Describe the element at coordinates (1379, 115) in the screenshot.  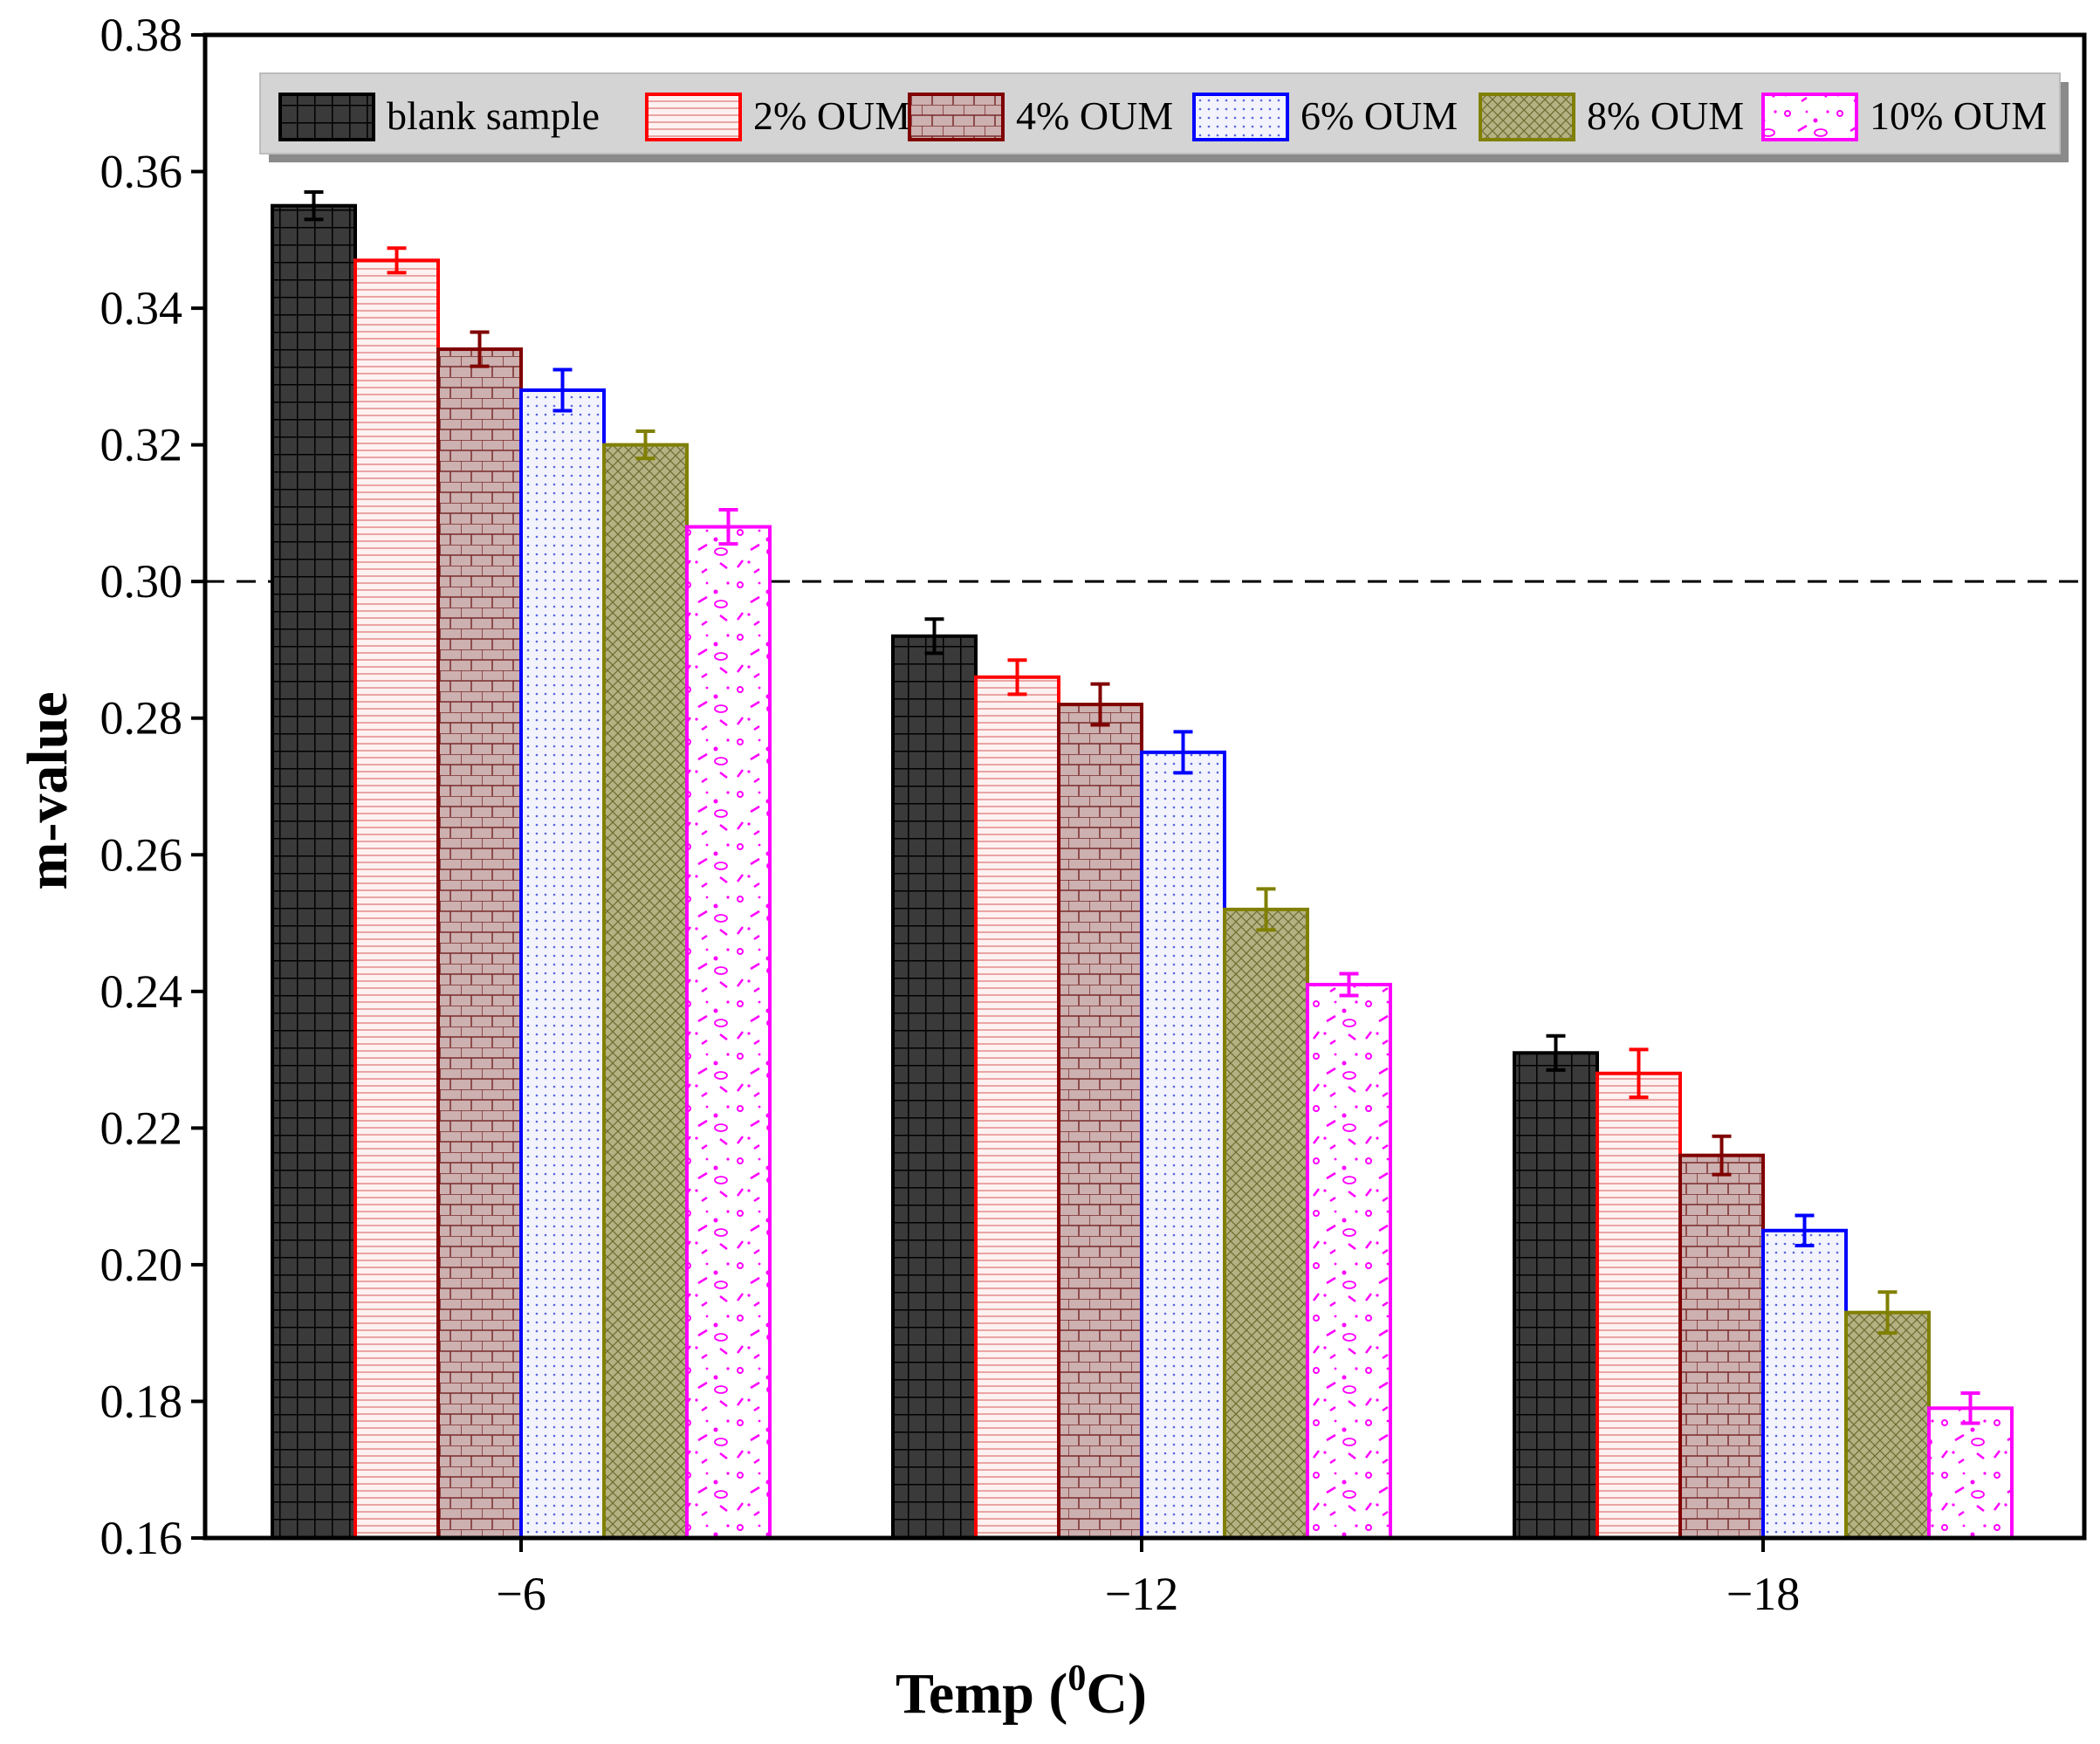
I see `legend-label: 6% OUM` at that location.